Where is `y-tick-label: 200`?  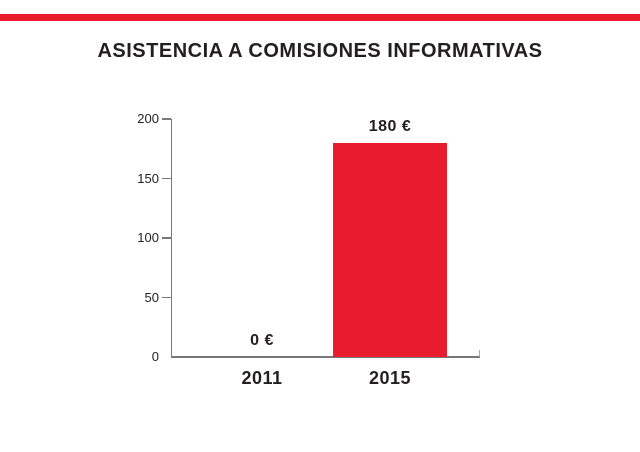
y-tick-label: 200 is located at coordinates (148, 118).